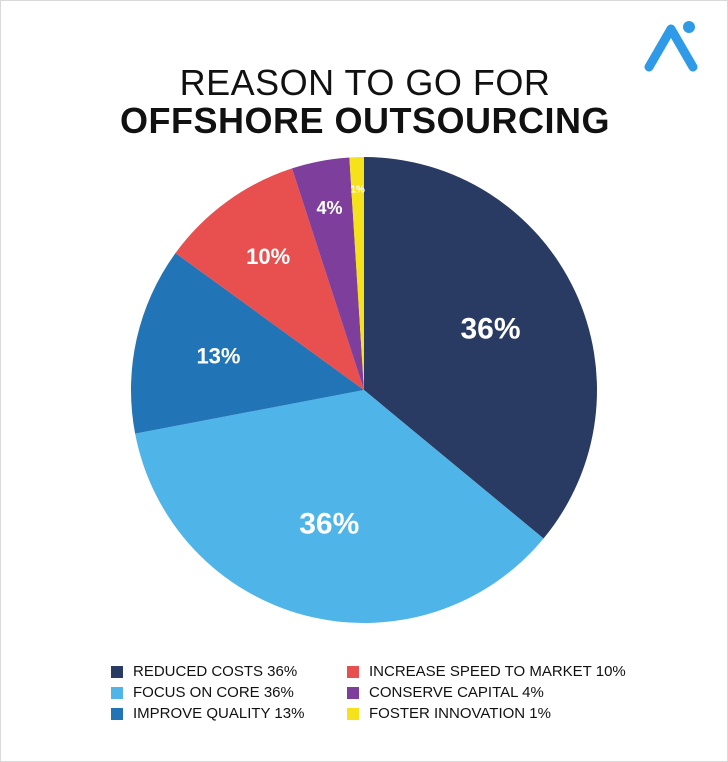 The width and height of the screenshot is (728, 762). Describe the element at coordinates (215, 671) in the screenshot. I see `legend-label: REDUCED COSTS 36%` at that location.